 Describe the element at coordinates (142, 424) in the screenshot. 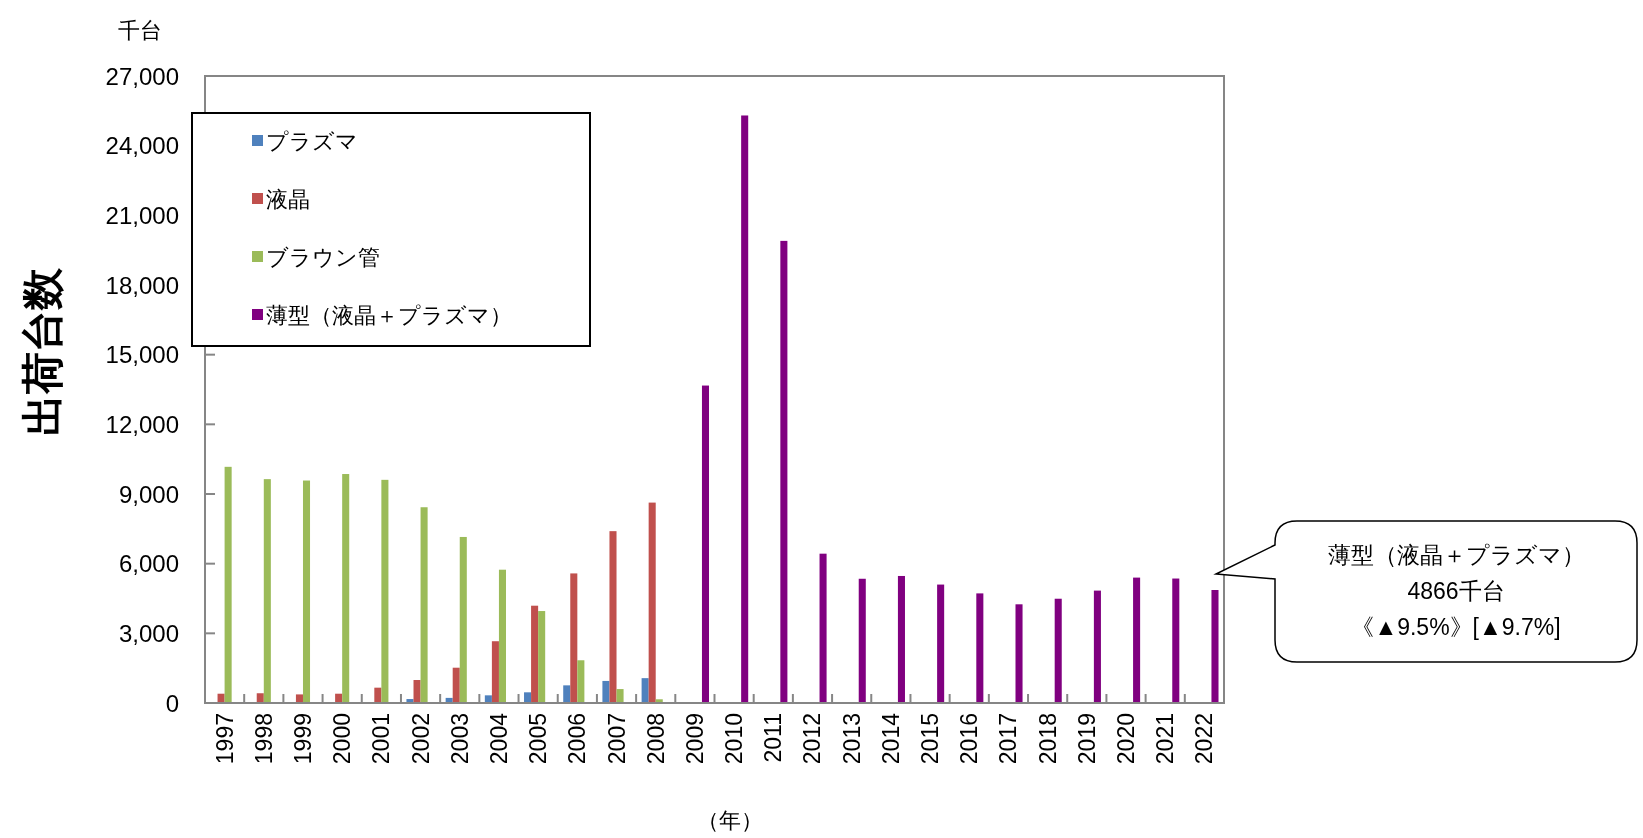

I see `y-tick-label: 12,000` at that location.